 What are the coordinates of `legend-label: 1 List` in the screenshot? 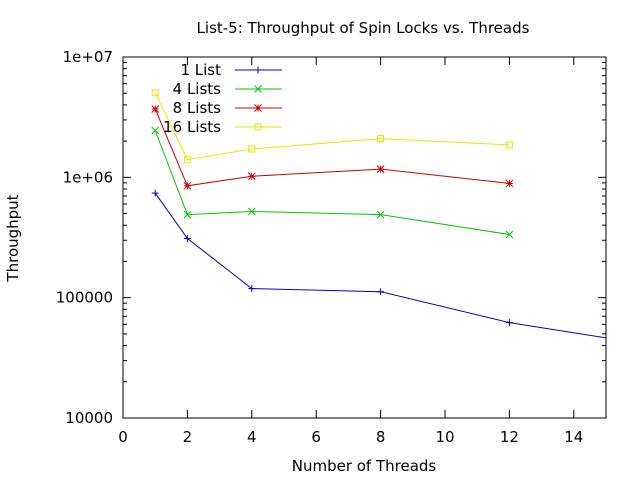 It's located at (200, 70).